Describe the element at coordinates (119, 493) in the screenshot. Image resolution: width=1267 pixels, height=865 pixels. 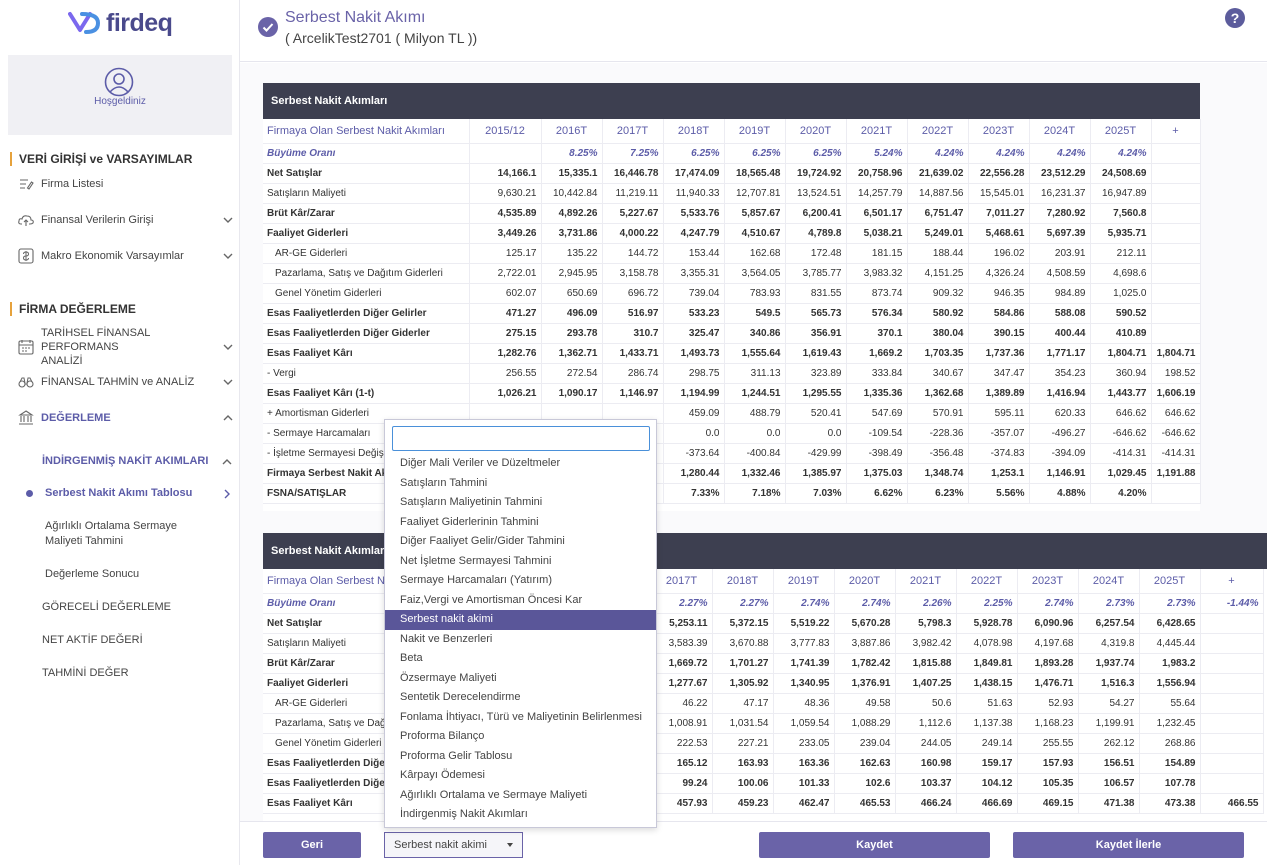
I see `sidebar-sub-free-cash-flow-table: Serbest Nakit Akımı Tablosu` at that location.